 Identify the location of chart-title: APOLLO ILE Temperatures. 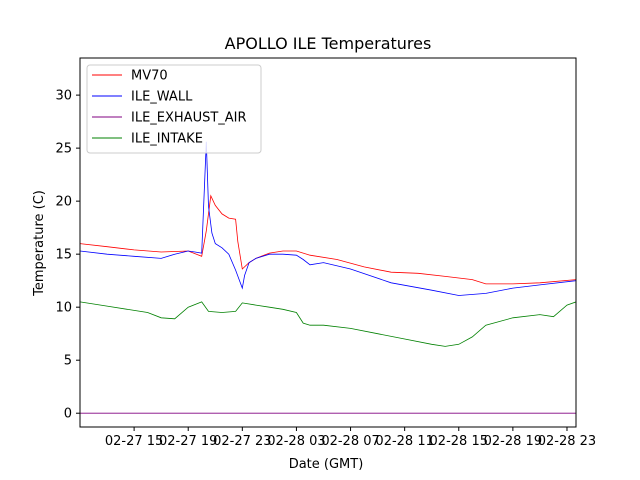
(328, 43).